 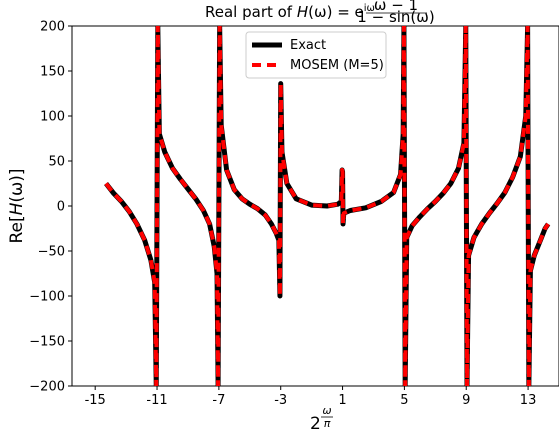 I want to click on legend-label-exact: Exact, so click(x=308, y=45).